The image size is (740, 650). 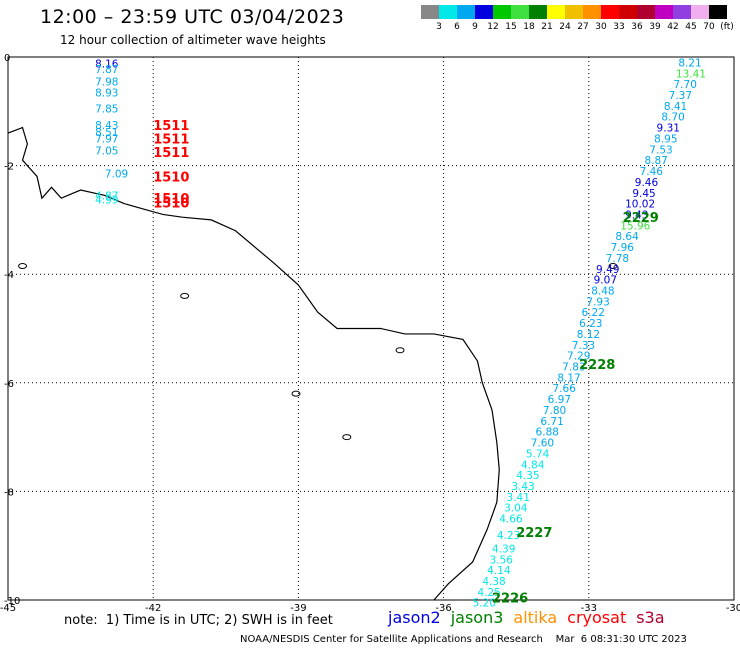 What do you see at coordinates (535, 617) in the screenshot?
I see `legend-entry: altika` at bounding box center [535, 617].